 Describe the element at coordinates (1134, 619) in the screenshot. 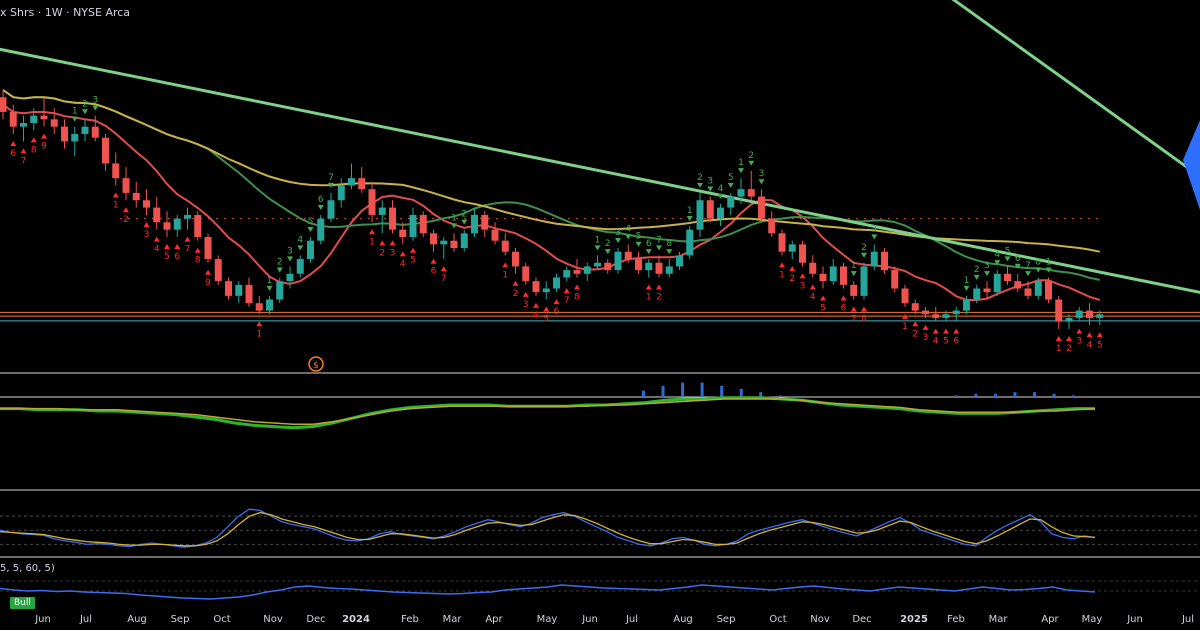

I see `x-axis-tick-label: Jun` at that location.